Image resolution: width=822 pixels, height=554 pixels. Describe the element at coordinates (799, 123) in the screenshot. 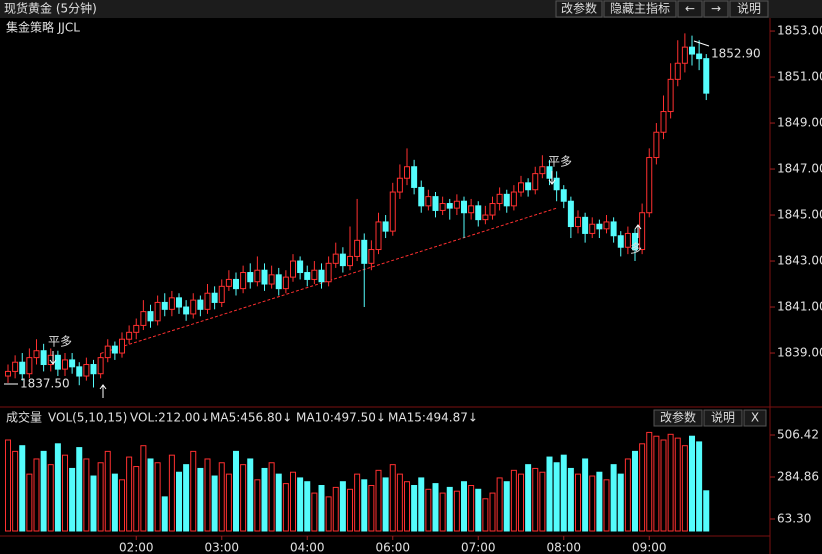

I see `y-tick-label: 1849.00` at that location.